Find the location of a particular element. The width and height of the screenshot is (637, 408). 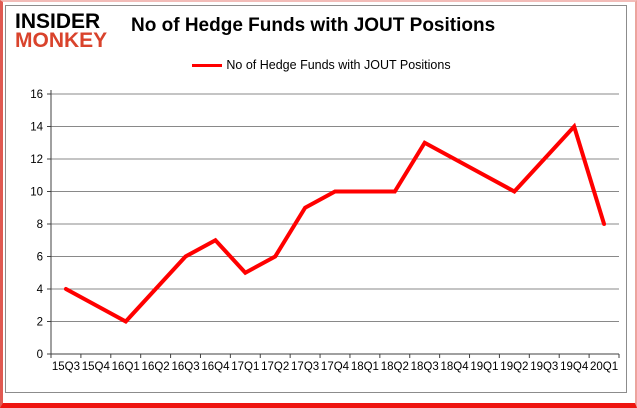

x-tick-label: 16Q4 is located at coordinates (215, 367).